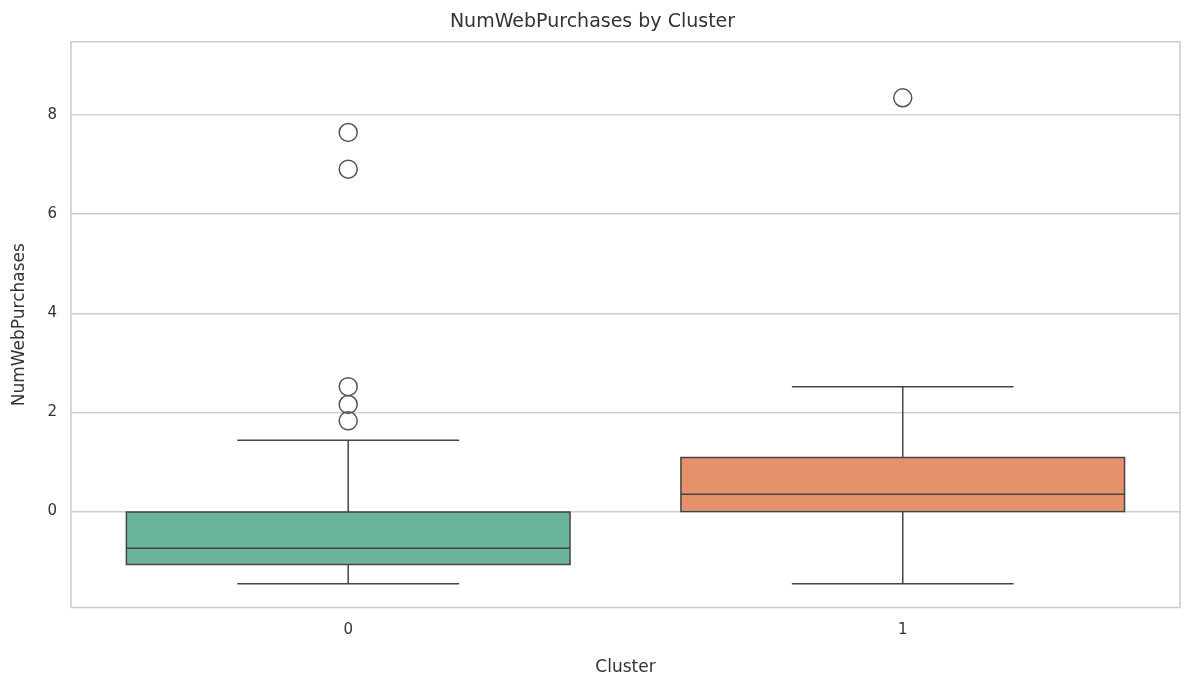 The height and width of the screenshot is (687, 1200). I want to click on y-tick-label: 2, so click(52, 411).